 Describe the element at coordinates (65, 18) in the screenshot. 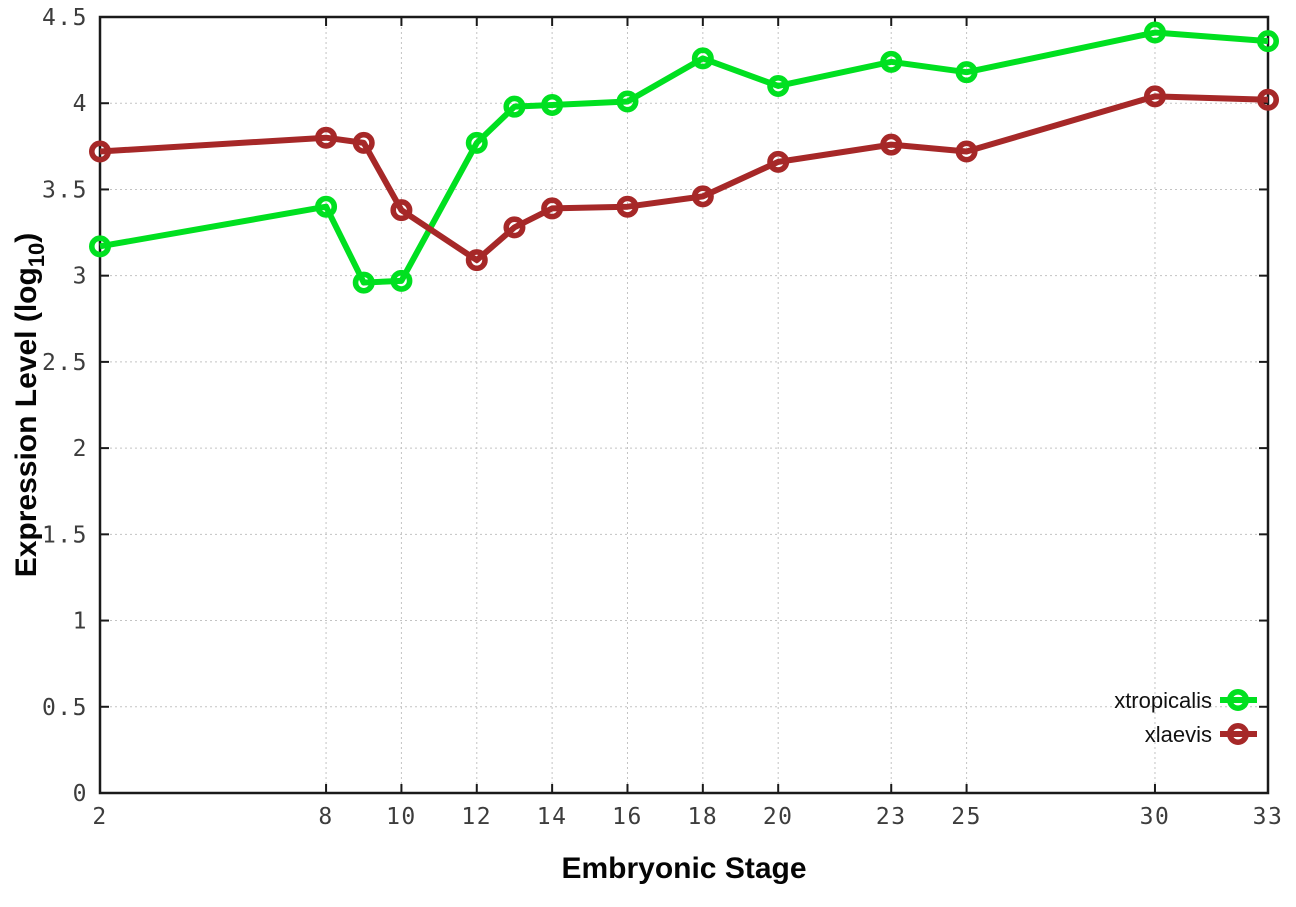

I see `y-tick-label: 4.5` at that location.